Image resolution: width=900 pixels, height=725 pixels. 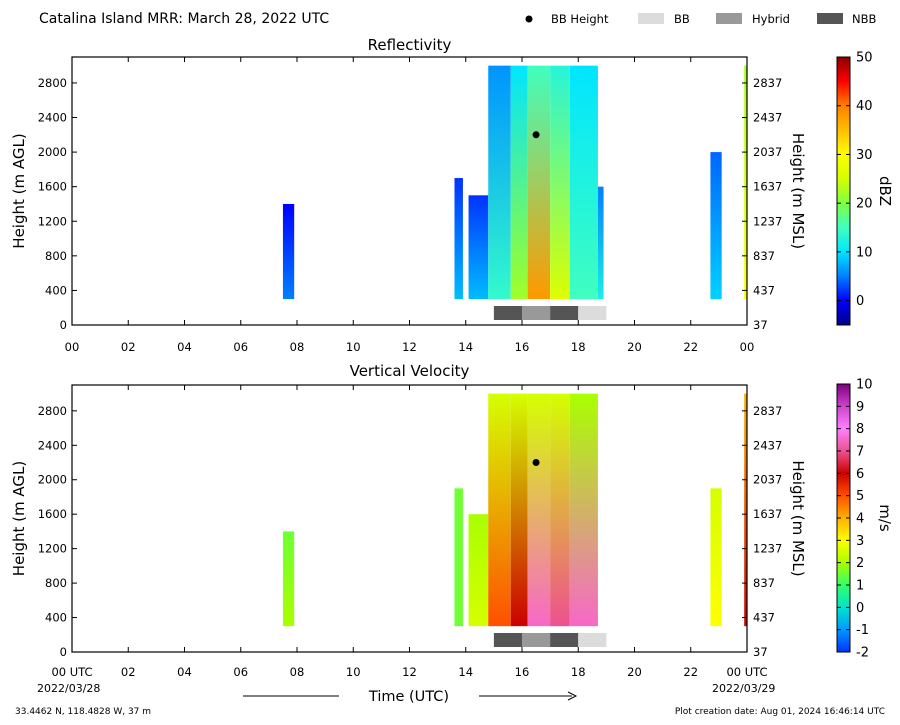 I want to click on end-date-label: 2022/03/29, so click(x=743, y=688).